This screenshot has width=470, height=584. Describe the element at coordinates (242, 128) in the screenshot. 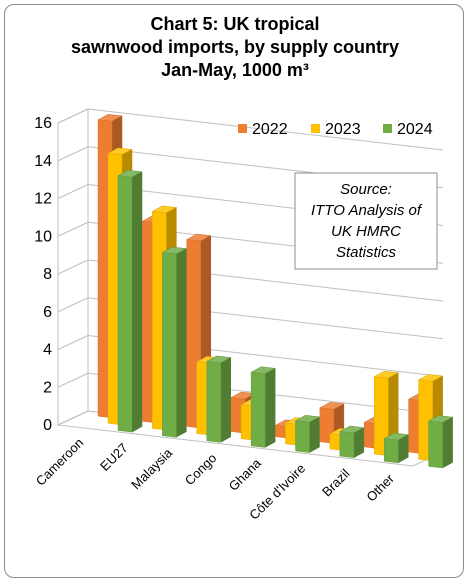

I see `legend-swatch-2022` at that location.